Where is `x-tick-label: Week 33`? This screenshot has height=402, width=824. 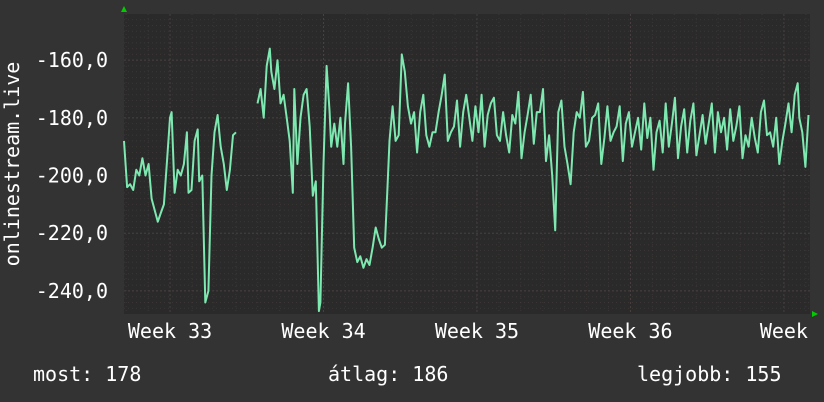 x-tick-label: Week 33 is located at coordinates (170, 331).